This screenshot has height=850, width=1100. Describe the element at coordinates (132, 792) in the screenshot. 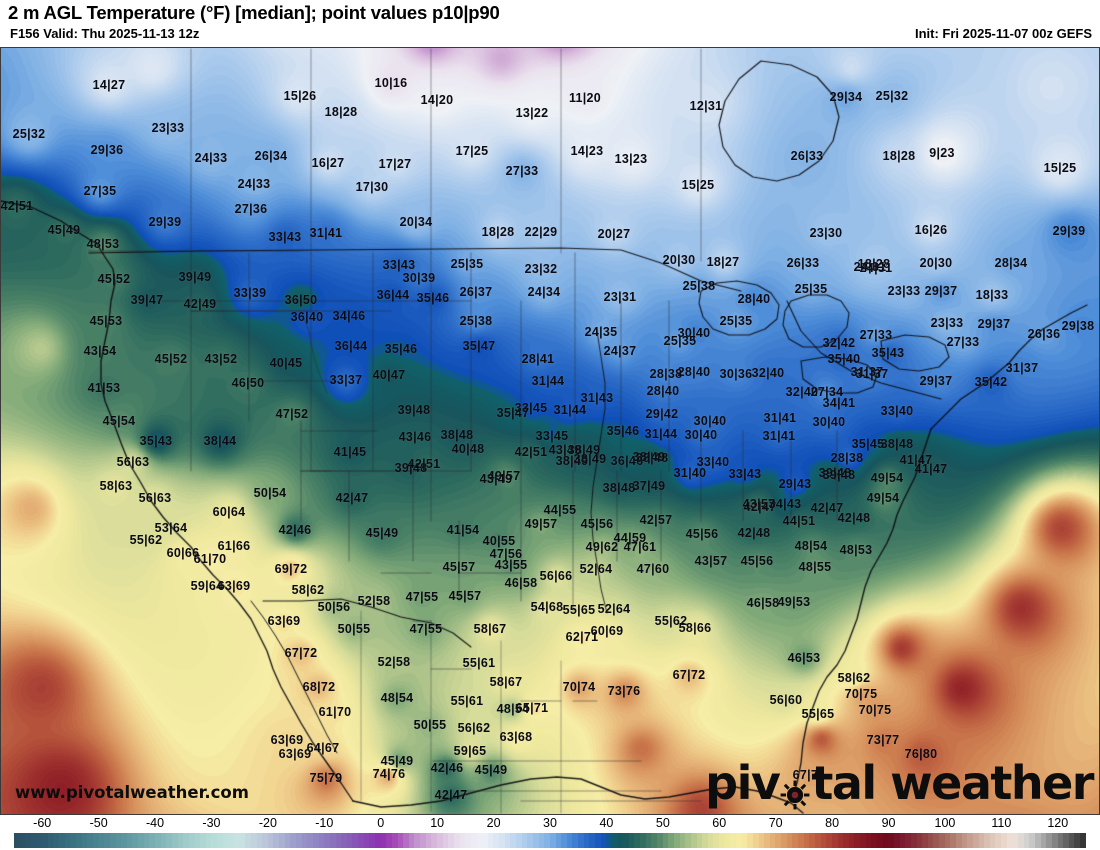

I see `site-url-watermark: www.pivotalweather.com` at that location.